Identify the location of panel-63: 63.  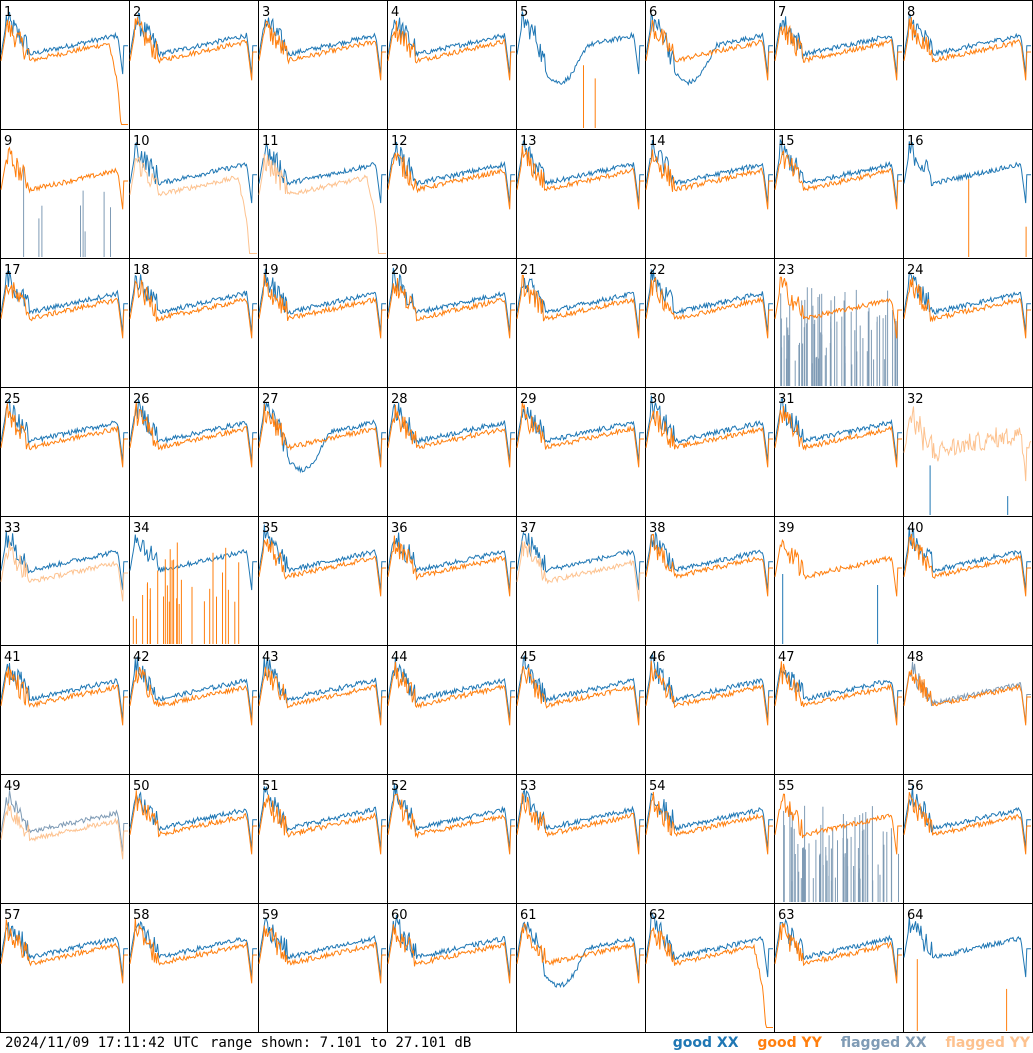
(839, 968).